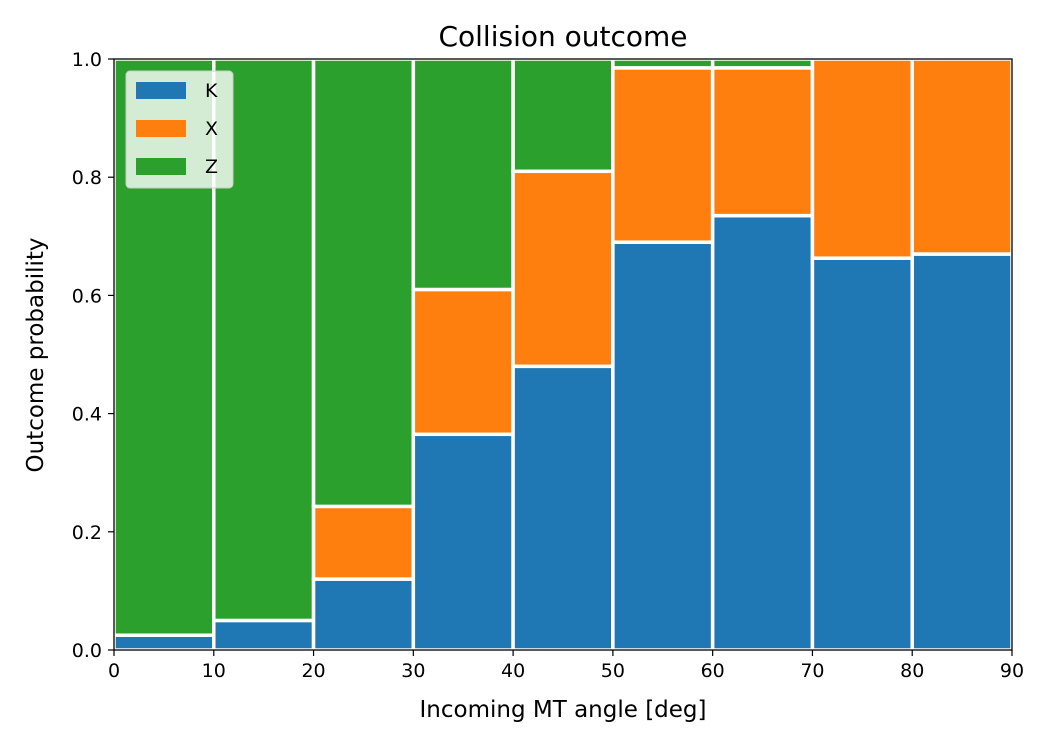 The width and height of the screenshot is (1050, 750). I want to click on legend-label-k: K, so click(211, 91).